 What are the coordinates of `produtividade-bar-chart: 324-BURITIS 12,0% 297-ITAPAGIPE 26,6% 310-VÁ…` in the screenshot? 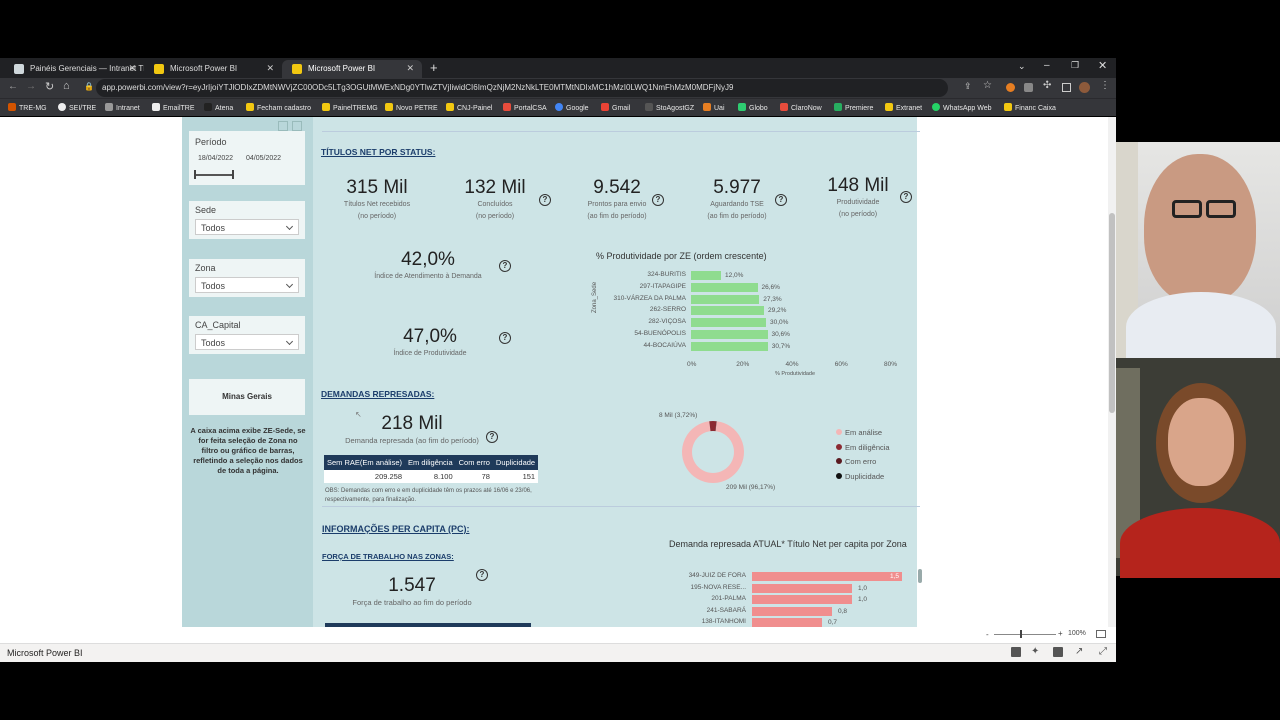 It's located at (755, 323).